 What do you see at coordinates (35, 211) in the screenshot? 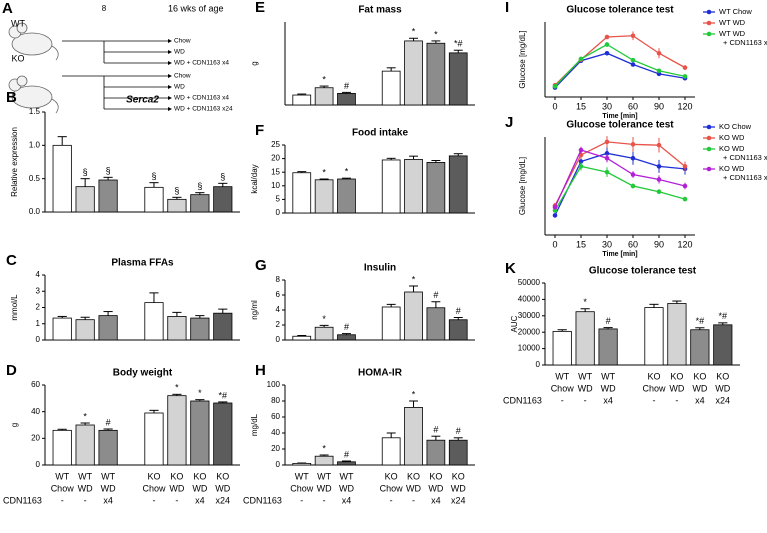
I see `y-tick-label: 0.0` at bounding box center [35, 211].